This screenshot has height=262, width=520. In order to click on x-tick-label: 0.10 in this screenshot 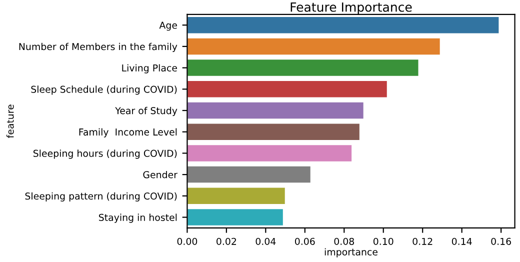, I will do `click(383, 241)`.